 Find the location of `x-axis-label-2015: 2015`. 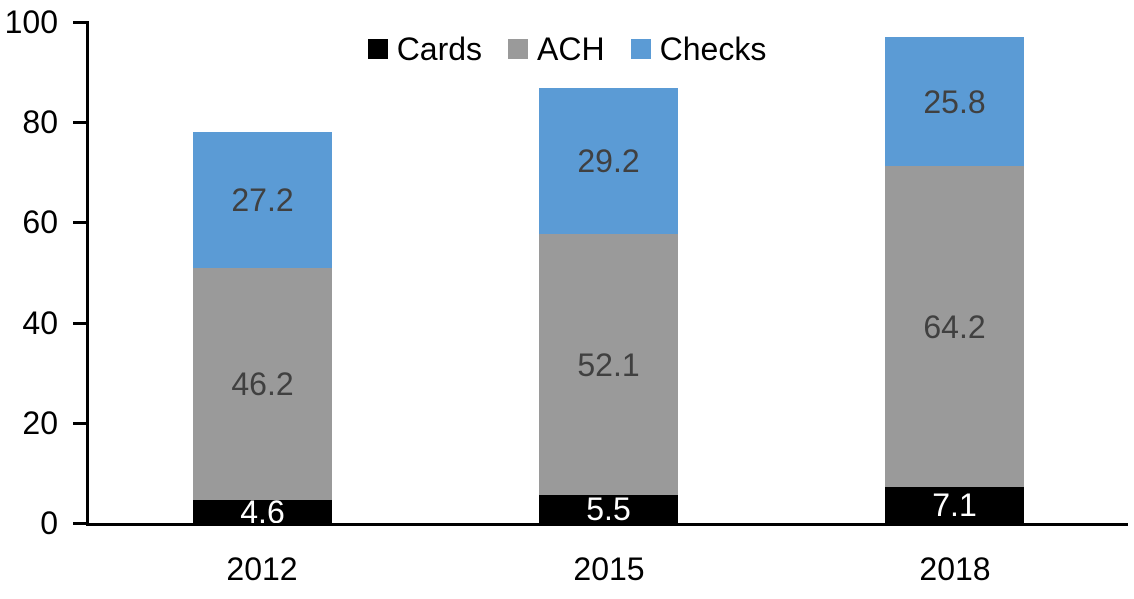

x-axis-label-2015: 2015 is located at coordinates (609, 569).